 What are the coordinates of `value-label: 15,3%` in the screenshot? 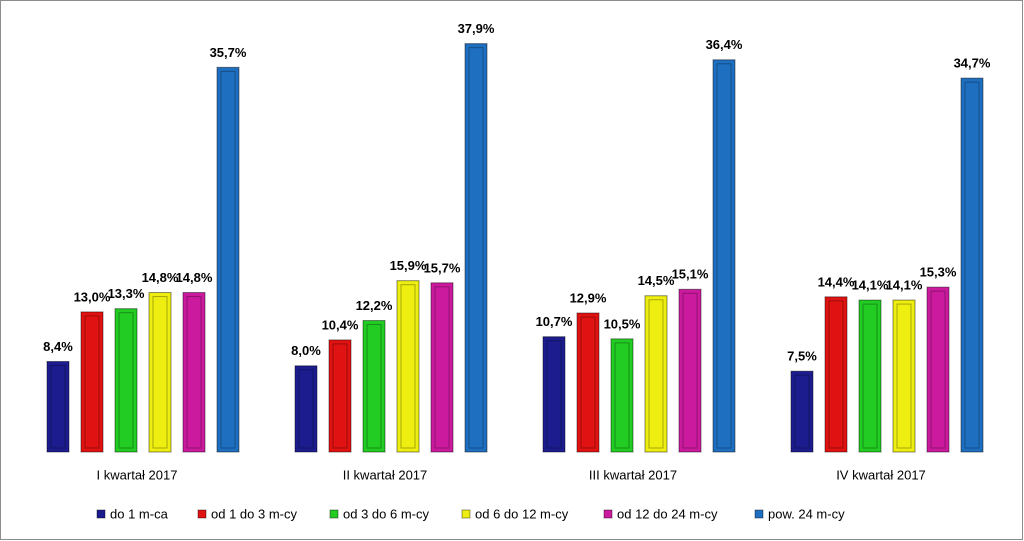 It's located at (938, 272).